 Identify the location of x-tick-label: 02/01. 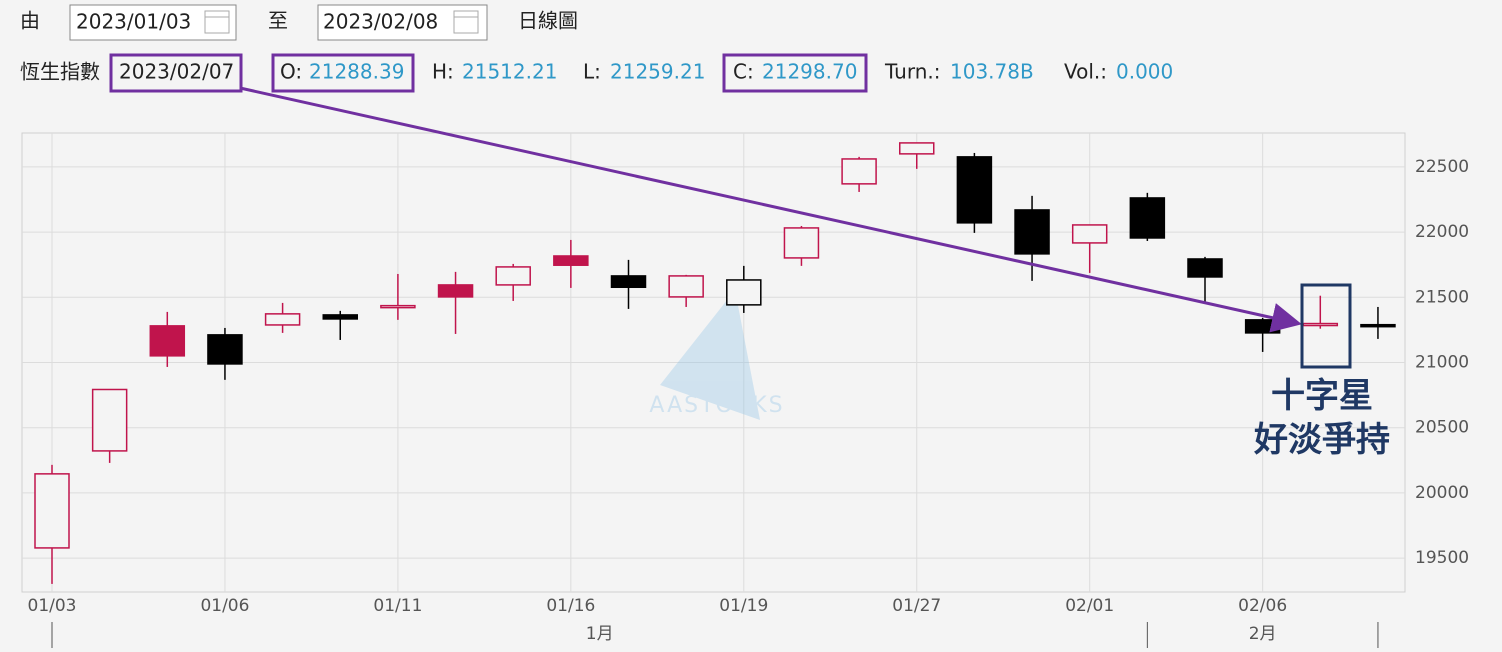
(1089, 606).